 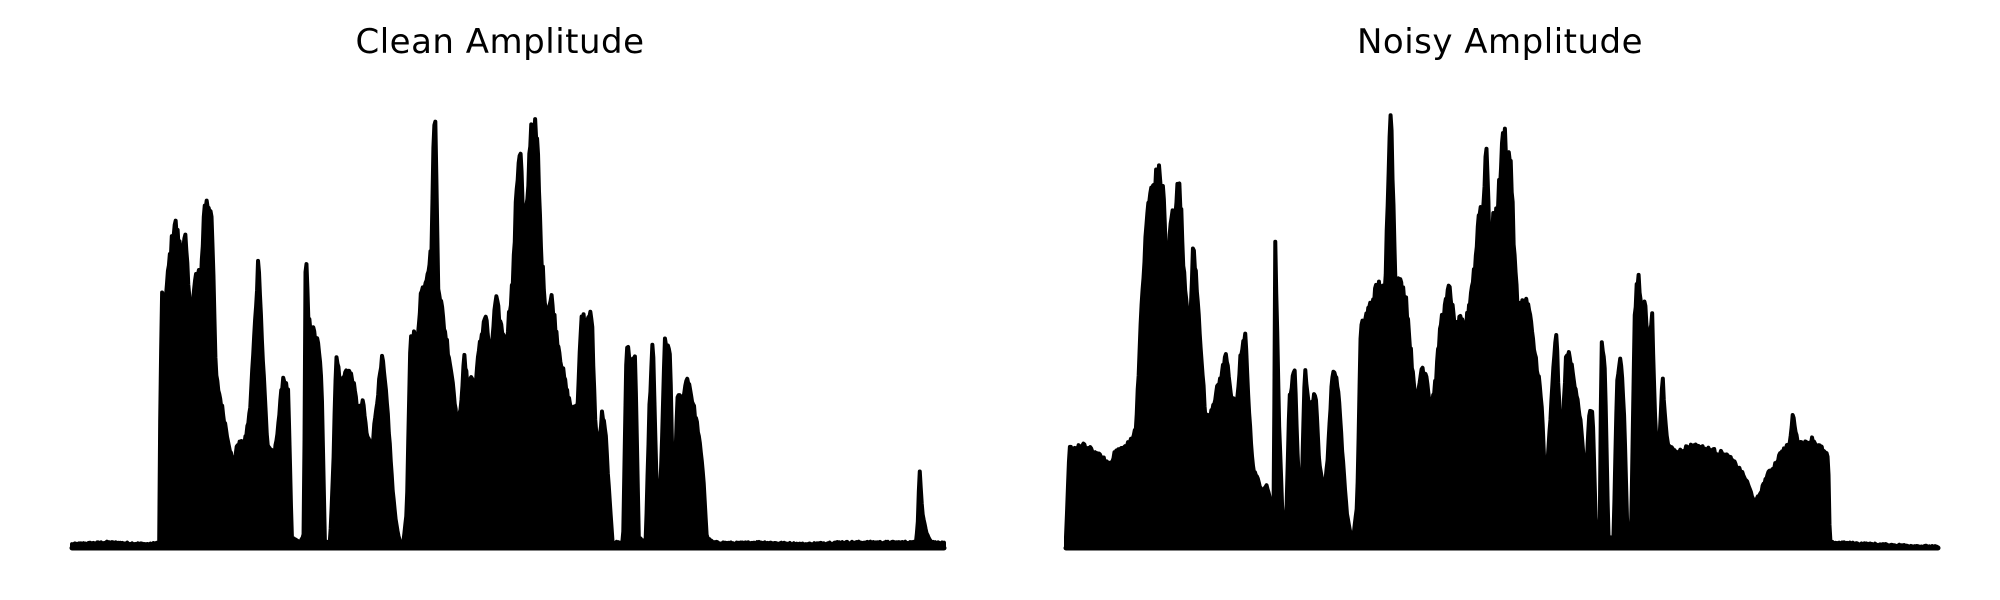 What do you see at coordinates (500, 42) in the screenshot?
I see `chart-title-clean: Clean Amplitude` at bounding box center [500, 42].